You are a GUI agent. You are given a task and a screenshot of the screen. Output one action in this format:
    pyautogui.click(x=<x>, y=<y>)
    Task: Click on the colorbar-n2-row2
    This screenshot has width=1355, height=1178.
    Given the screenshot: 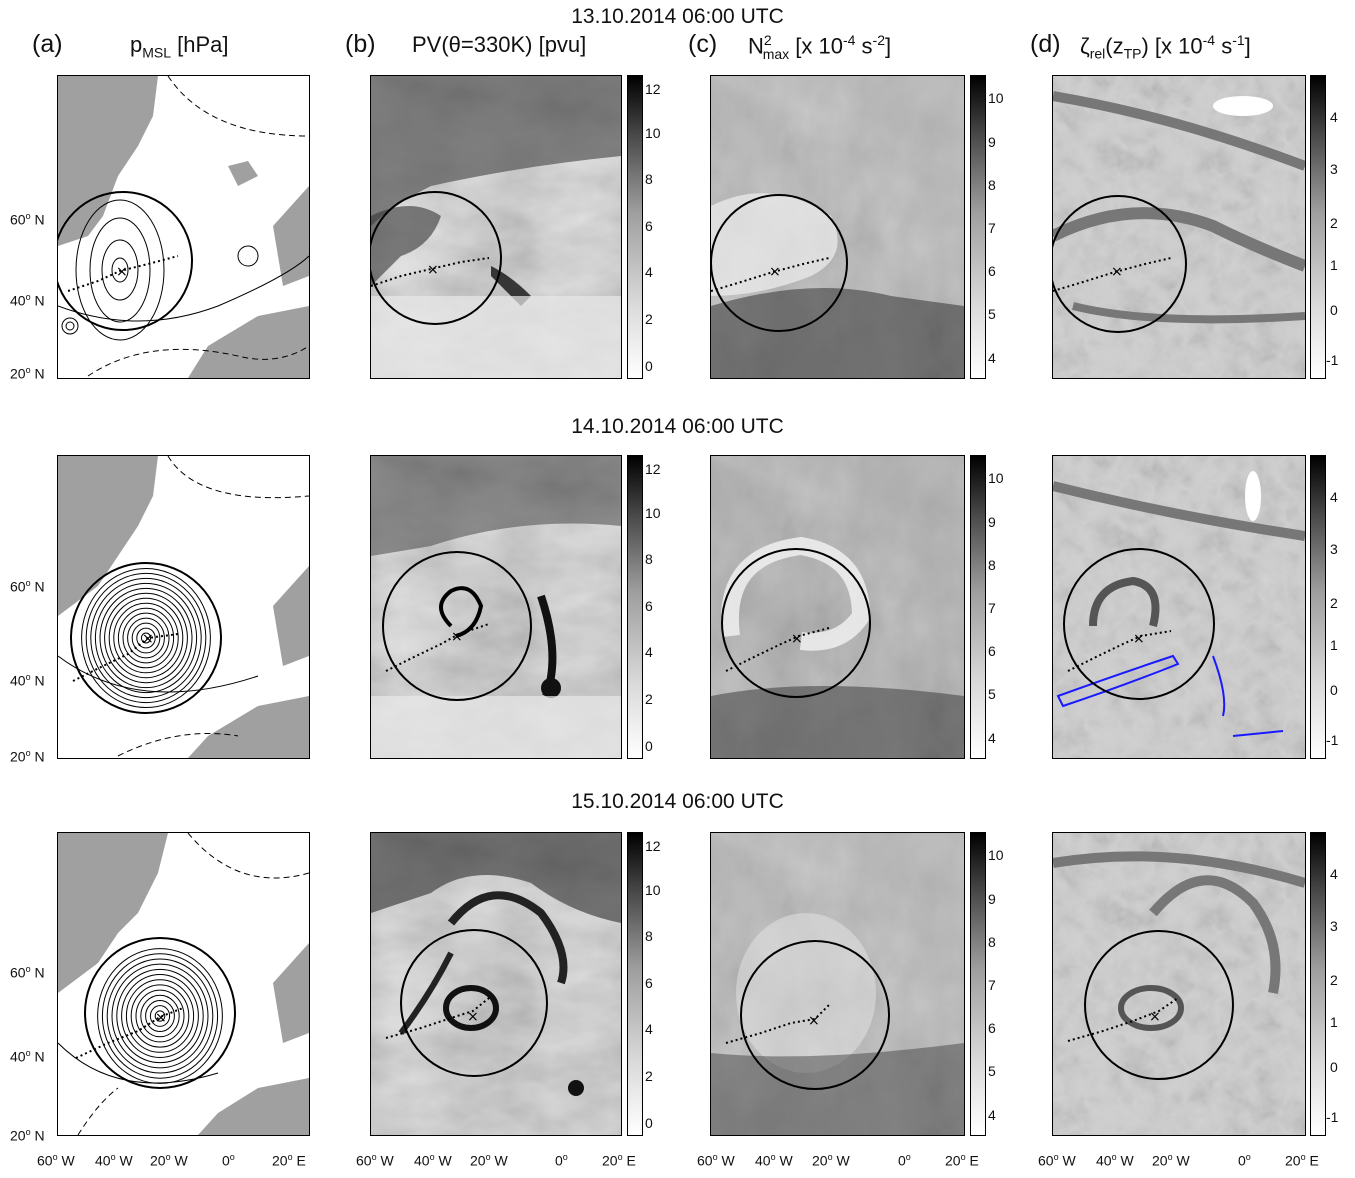 What is the action you would take?
    pyautogui.click(x=978, y=607)
    